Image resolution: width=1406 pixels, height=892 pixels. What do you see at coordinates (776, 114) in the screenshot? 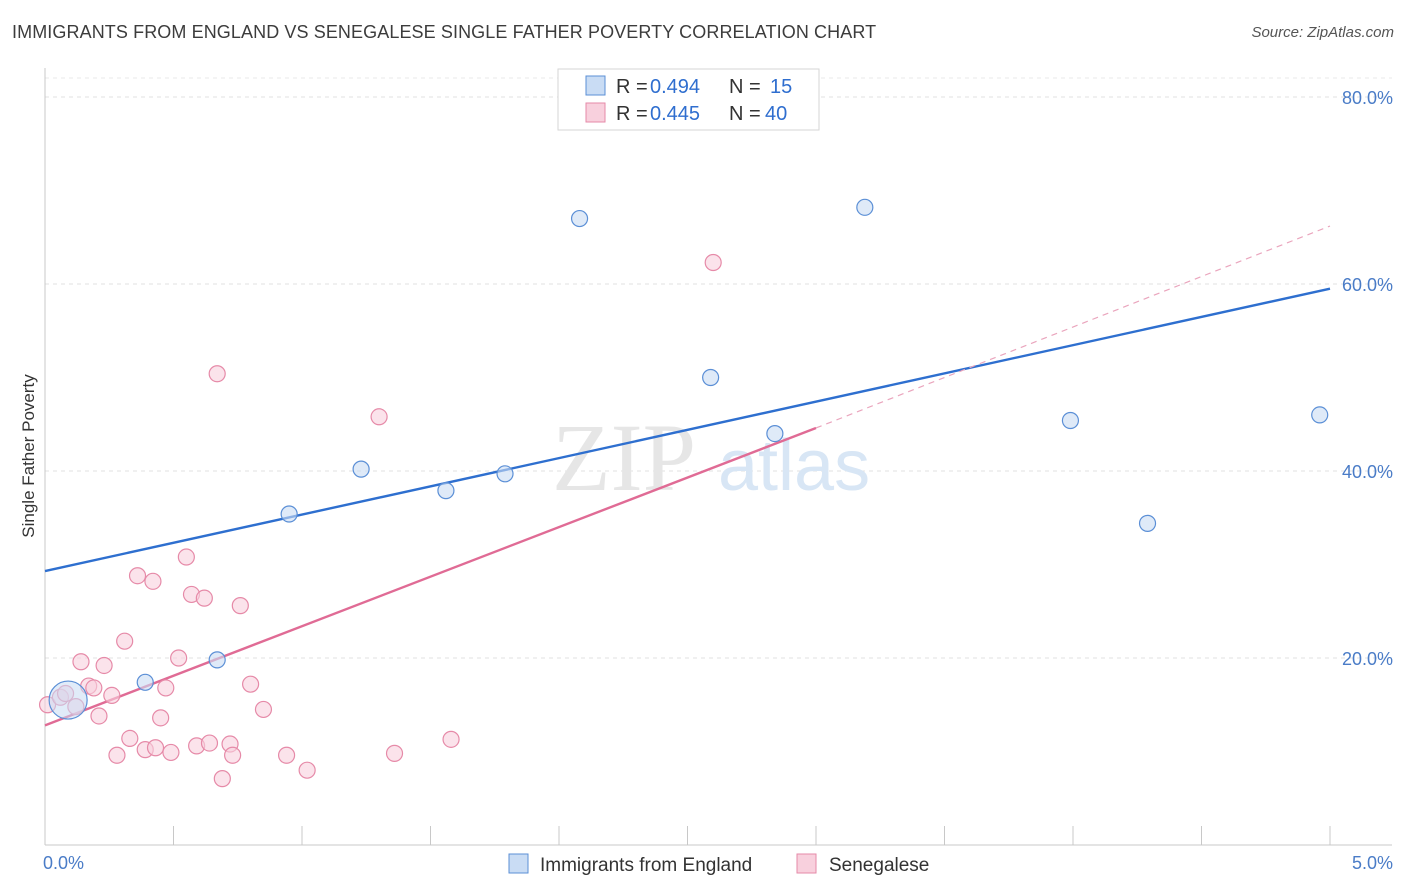
I see `legend-n-value-senegalese: 40` at bounding box center [776, 114].